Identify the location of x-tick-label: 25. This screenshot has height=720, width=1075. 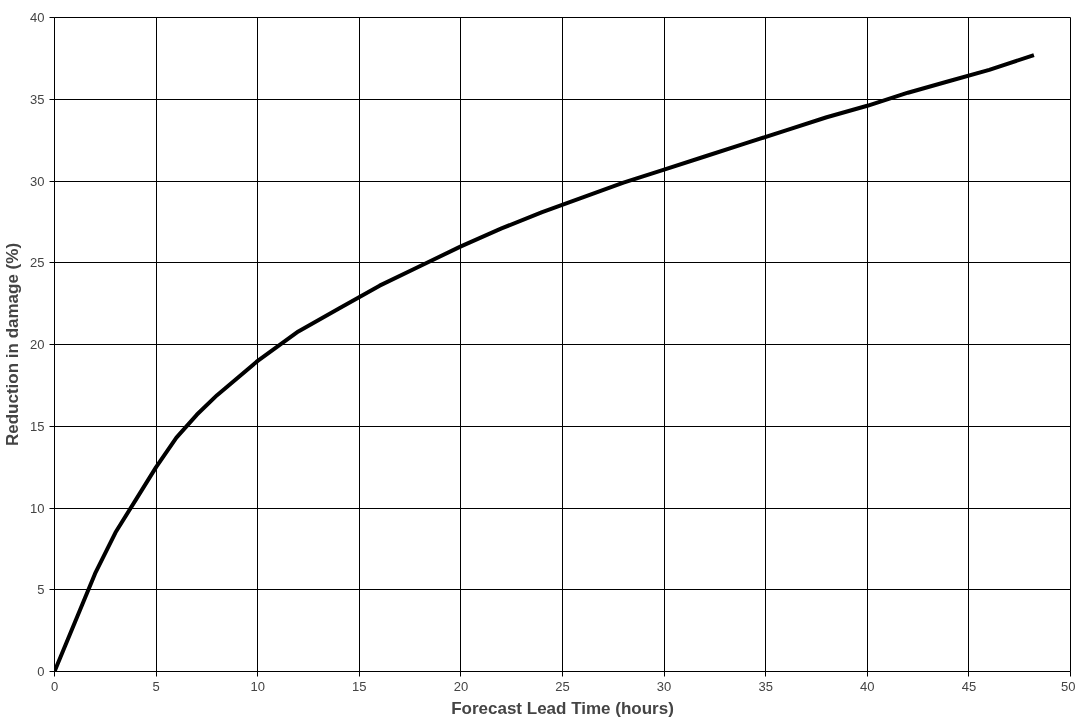
(562, 686).